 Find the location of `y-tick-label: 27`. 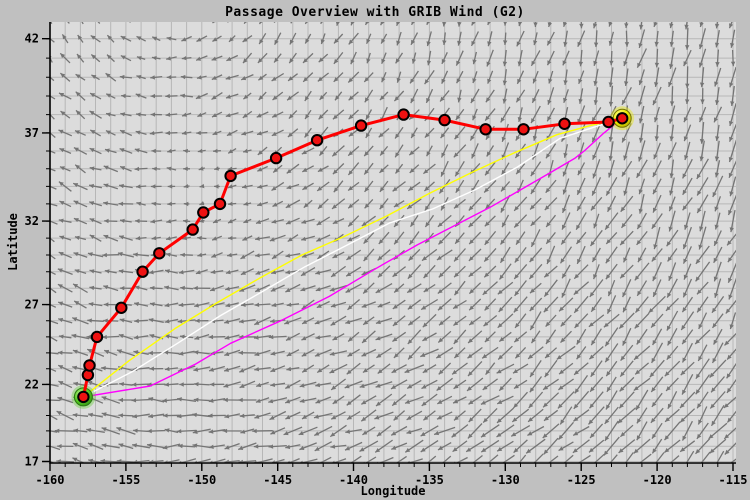

y-tick-label: 27 is located at coordinates (32, 305).